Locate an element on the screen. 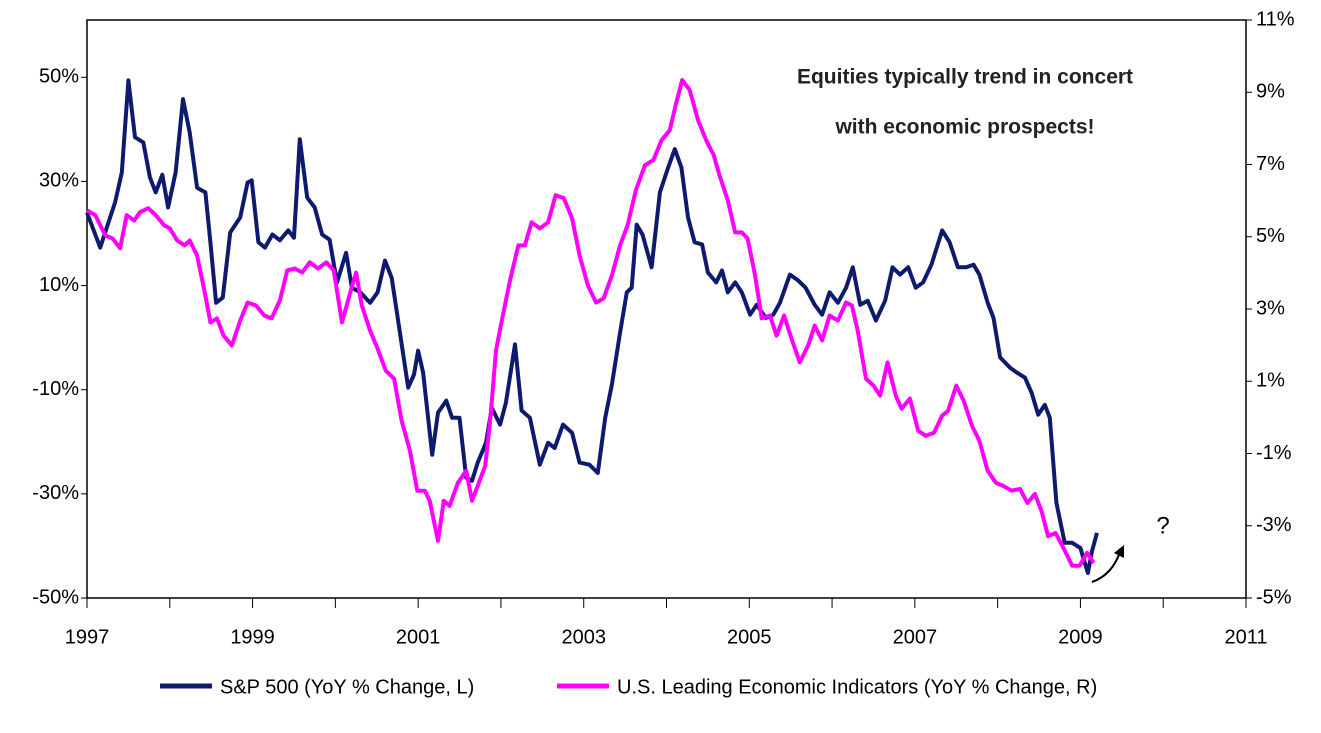 The height and width of the screenshot is (733, 1321). annotation: ? is located at coordinates (1162, 525).